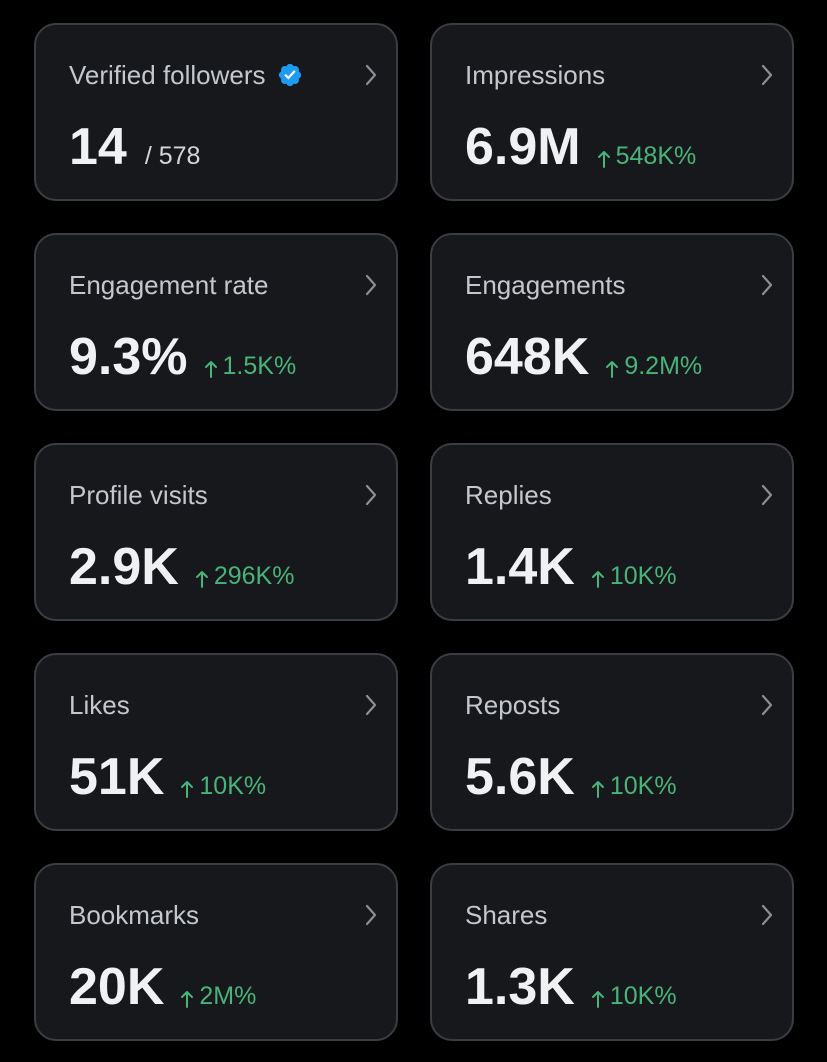 The height and width of the screenshot is (1062, 827). Describe the element at coordinates (181, 567) in the screenshot. I see `metric-value-row: 2.9K 296K%` at that location.